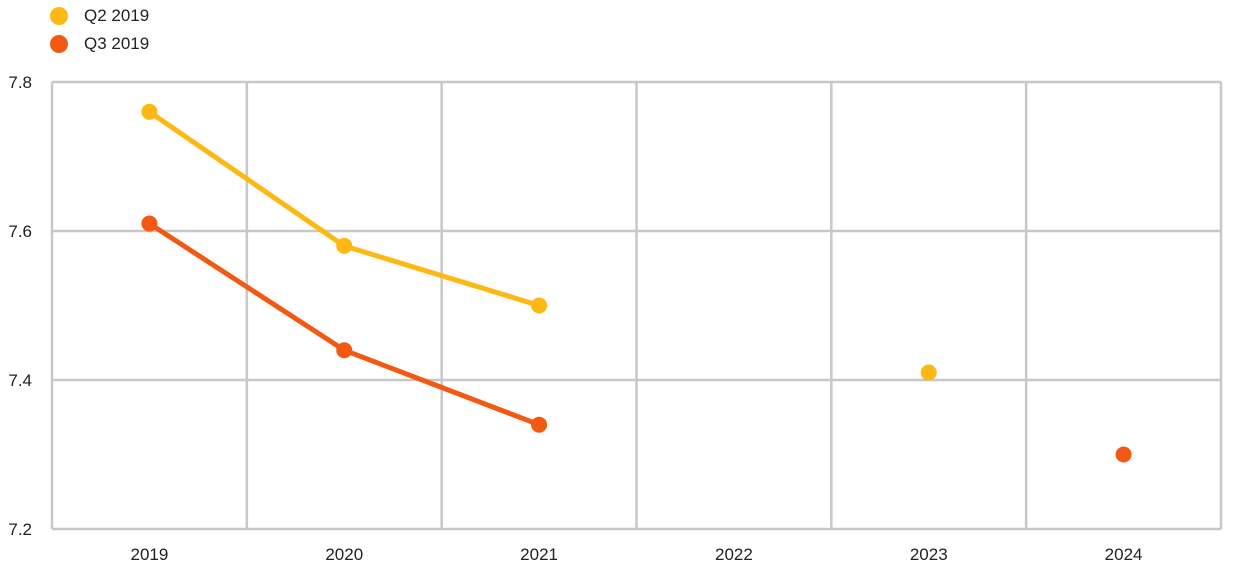  Describe the element at coordinates (929, 554) in the screenshot. I see `x-tick-label: 2023` at that location.